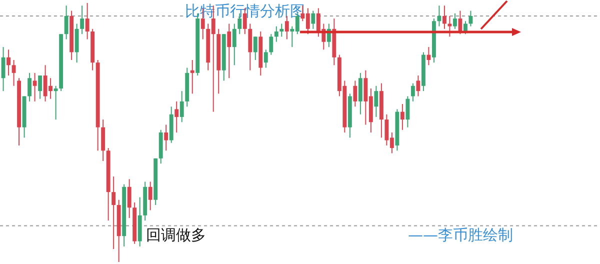 Image resolution: width=600 pixels, height=264 pixels. I want to click on annotation: ——李币胜绘制, so click(460, 235).